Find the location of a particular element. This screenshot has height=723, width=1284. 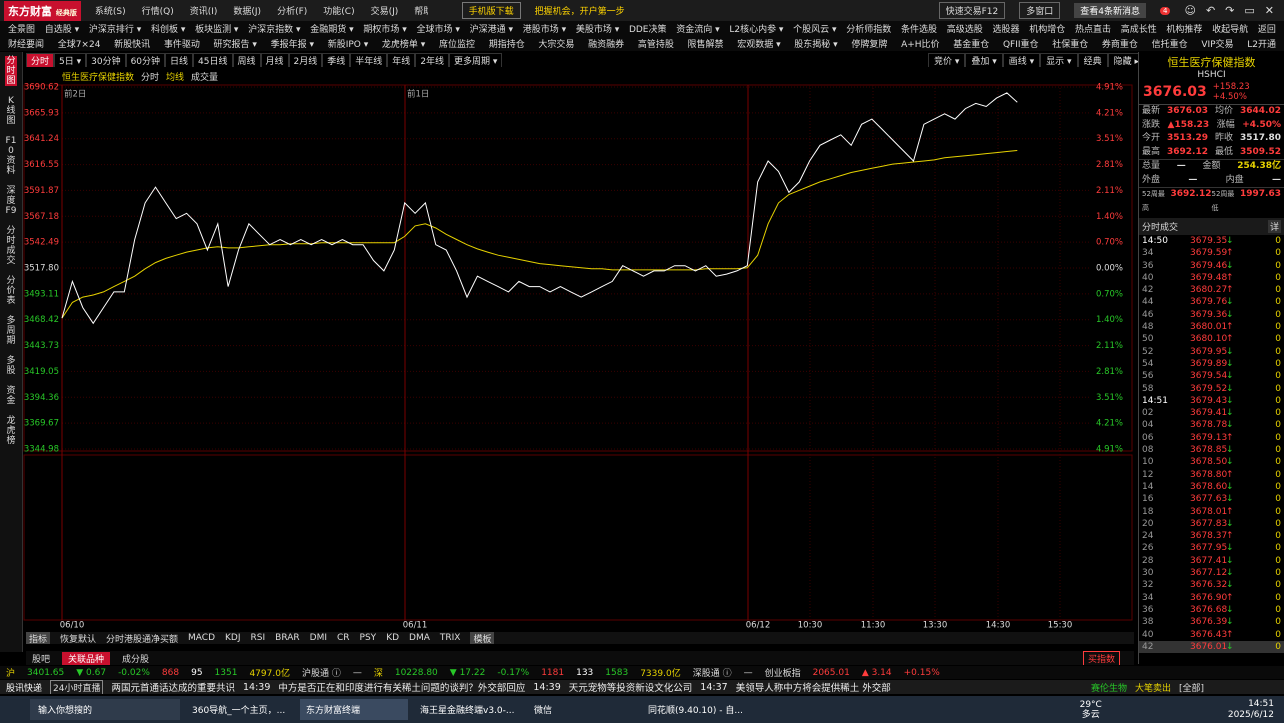

ticks-detail: 详 is located at coordinates (1274, 226).